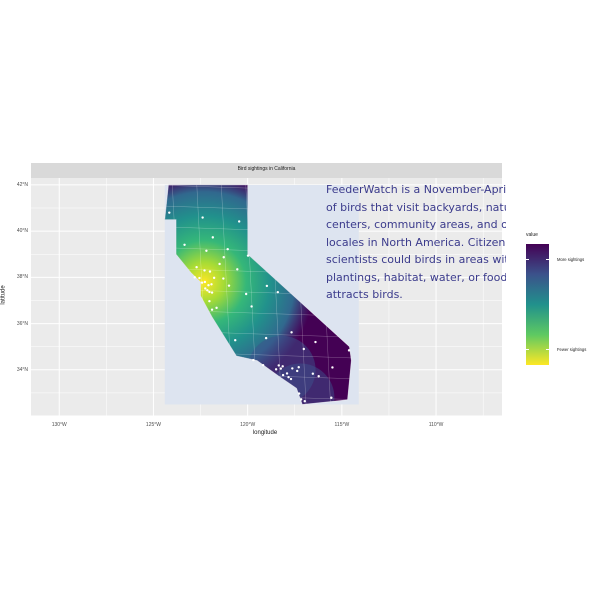 This screenshot has width=600, height=600. What do you see at coordinates (342, 425) in the screenshot?
I see `x-tick-label: 115°W` at bounding box center [342, 425].